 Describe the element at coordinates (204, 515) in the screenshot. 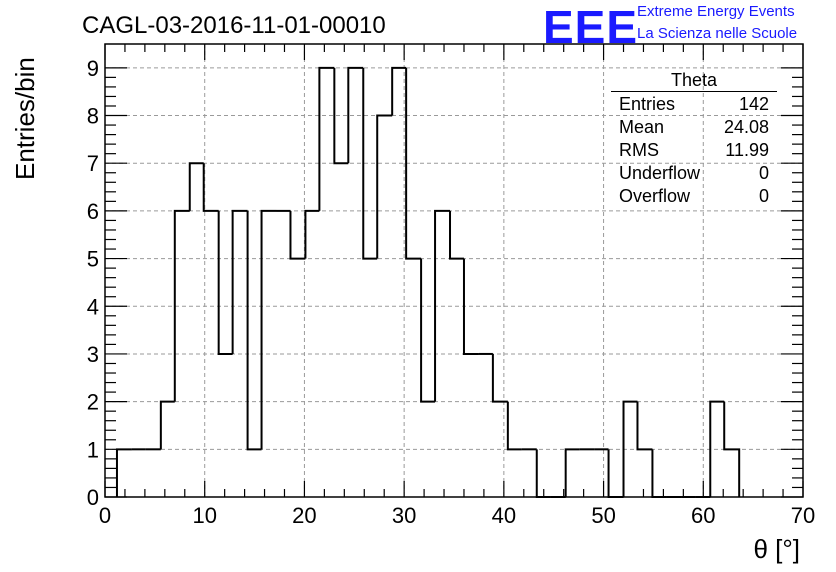

I see `x-tick-label: 10` at that location.